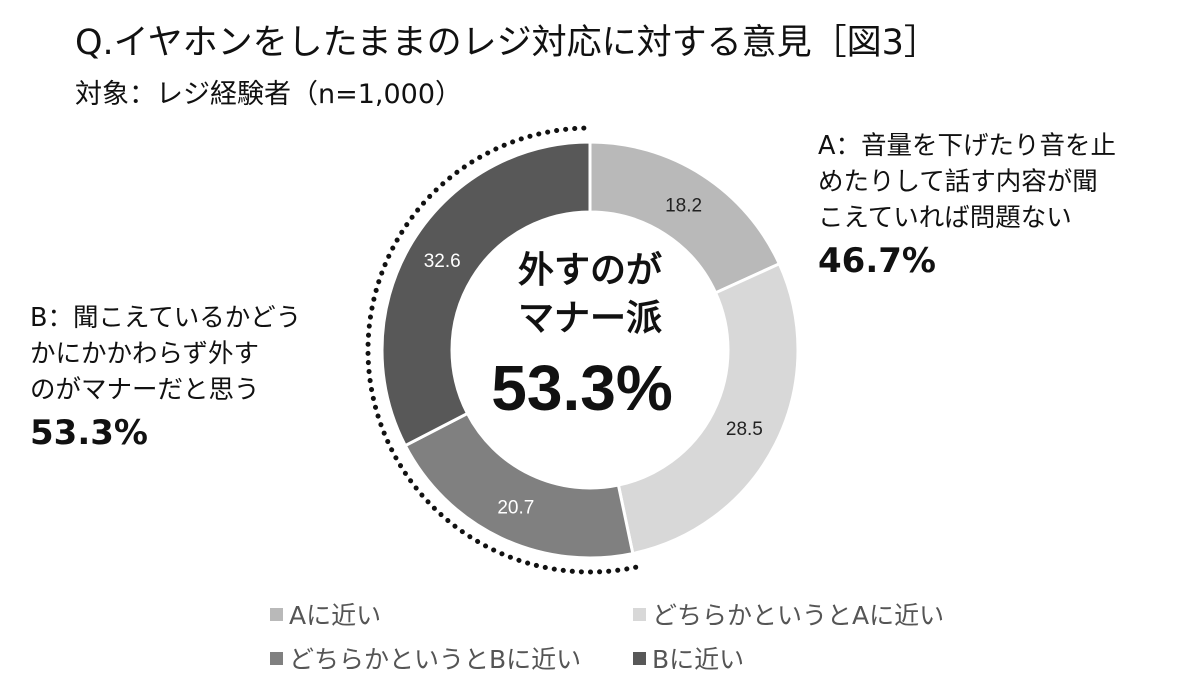 The image size is (1200, 685). I want to click on group-b-label: B：聞こえているかどう かにかかわらず外す のがマナーだと思う 53.3%, so click(165, 378).